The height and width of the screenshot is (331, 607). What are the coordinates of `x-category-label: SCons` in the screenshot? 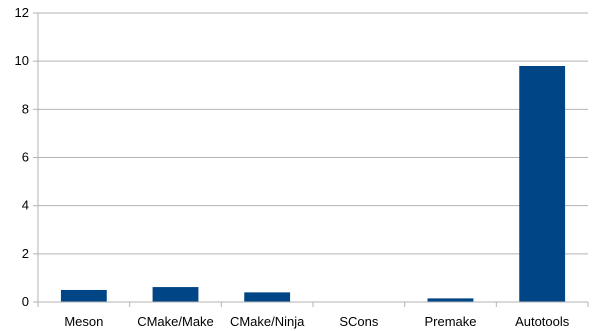 It's located at (359, 321).